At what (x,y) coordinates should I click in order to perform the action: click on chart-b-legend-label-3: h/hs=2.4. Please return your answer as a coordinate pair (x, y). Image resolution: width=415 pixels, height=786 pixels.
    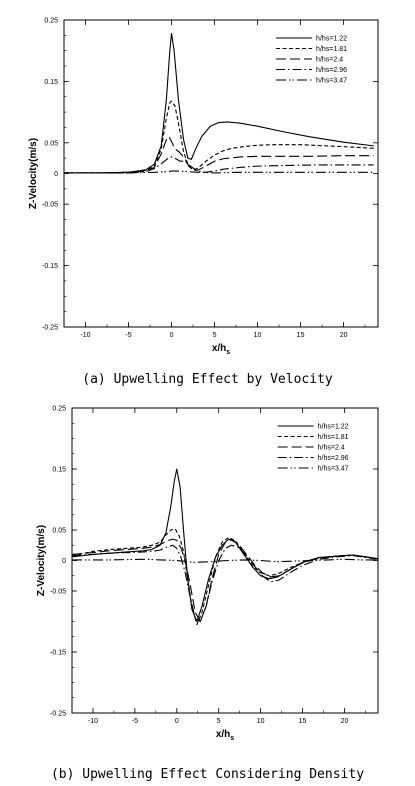
    Looking at the image, I should click on (331, 448).